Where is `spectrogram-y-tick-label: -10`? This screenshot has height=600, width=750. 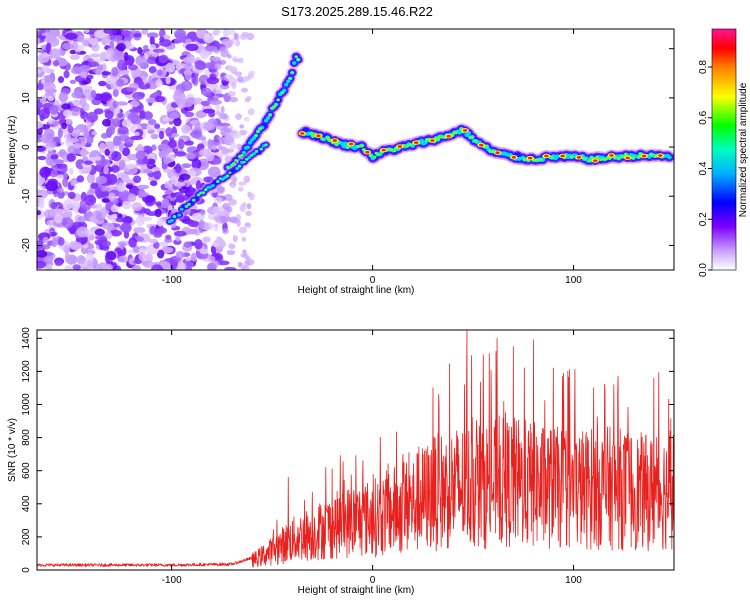 spectrogram-y-tick-label: -10 is located at coordinates (26, 196).